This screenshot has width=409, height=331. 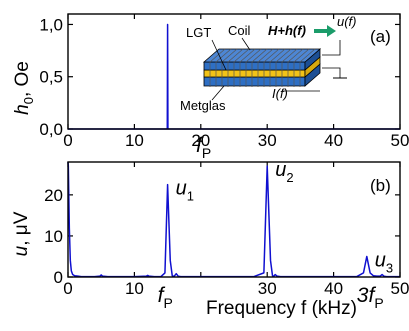 I want to click on panel-a-xtick-label: 50, so click(x=400, y=140).